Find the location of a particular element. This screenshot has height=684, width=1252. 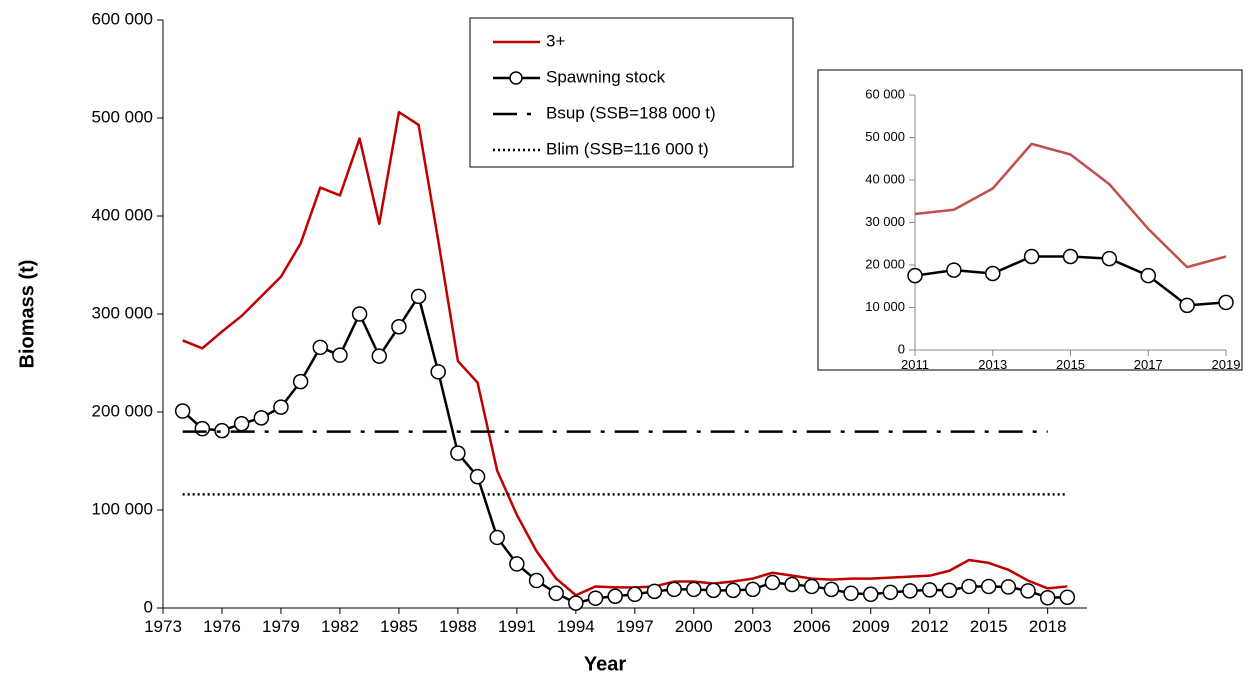

y-tick-label: 400 000 is located at coordinates (122, 214).